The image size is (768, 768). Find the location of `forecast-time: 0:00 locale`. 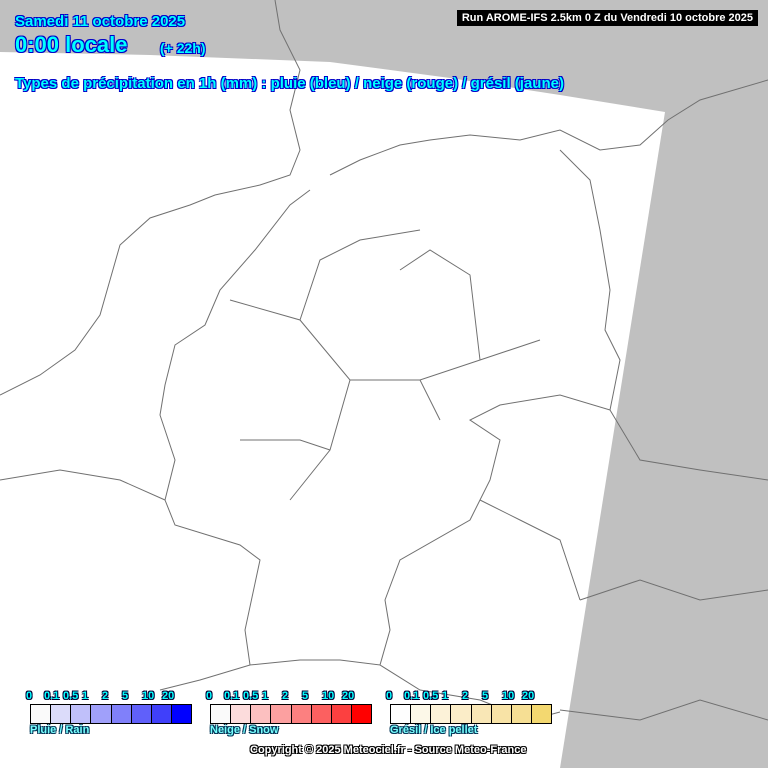

forecast-time: 0:00 locale is located at coordinates (71, 44).